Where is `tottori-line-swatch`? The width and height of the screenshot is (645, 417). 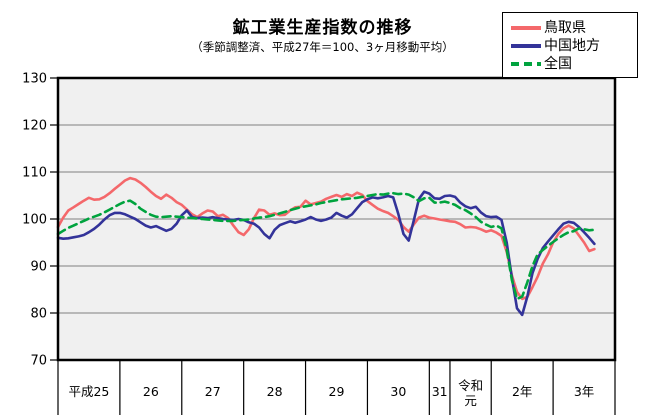 tottori-line-swatch is located at coordinates (526, 27).